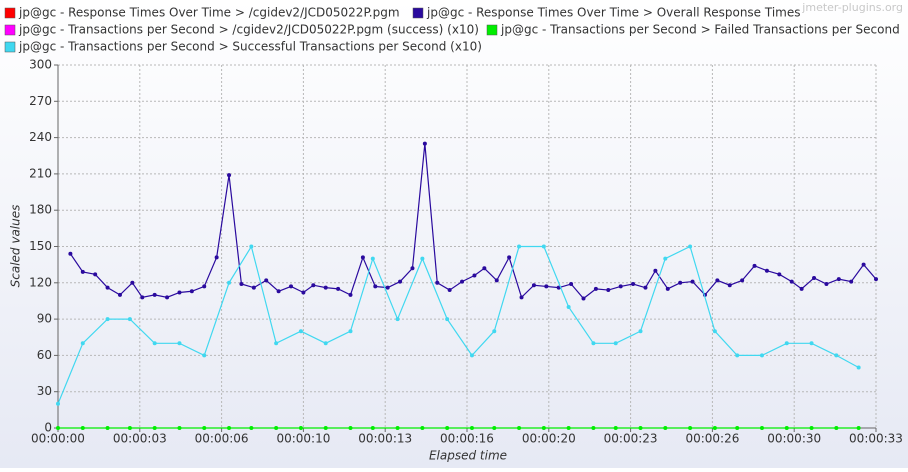 The image size is (908, 472). I want to click on x-tick-label: 00:00:06, so click(222, 439).